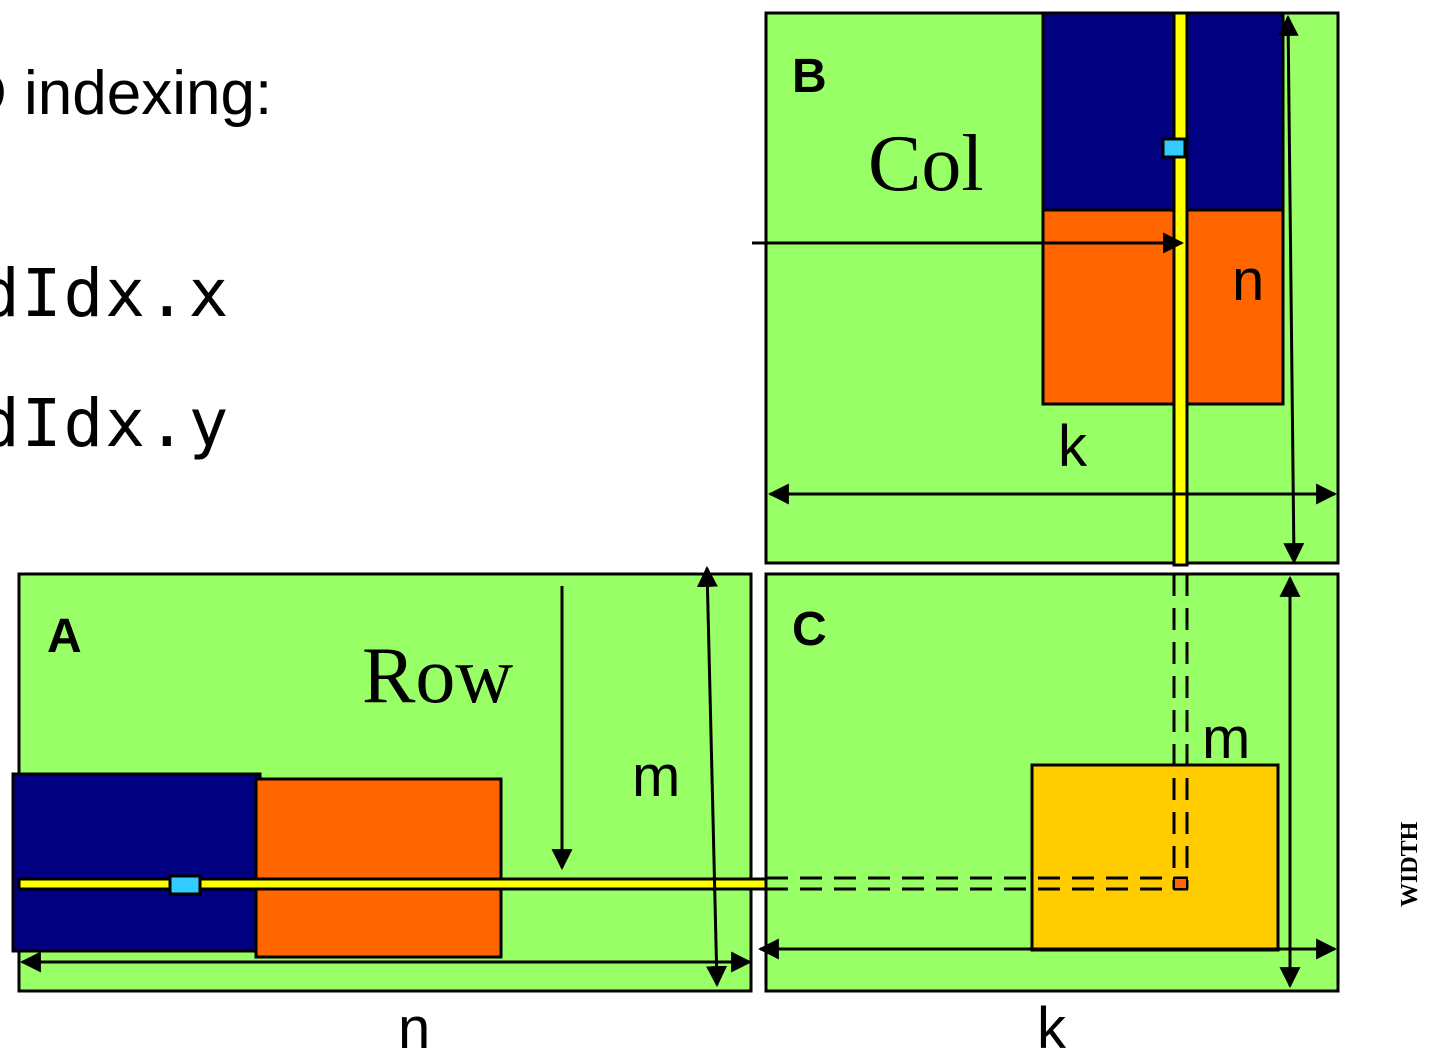  I want to click on matrix-a-orange-tile, so click(378, 868).